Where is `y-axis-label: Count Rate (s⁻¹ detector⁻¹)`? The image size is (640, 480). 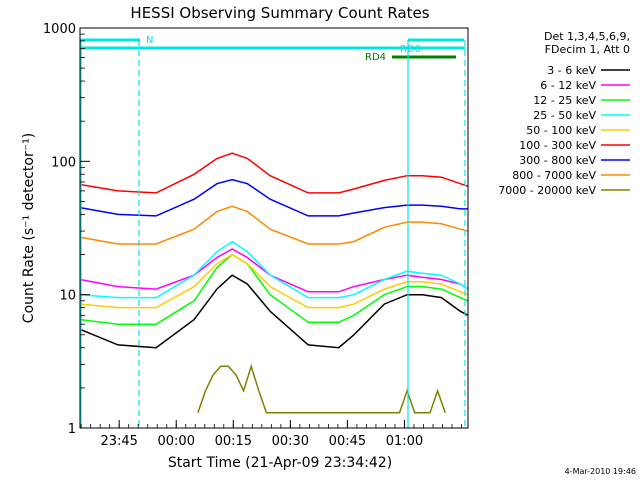 y-axis-label: Count Rate (s⁻¹ detector⁻¹) is located at coordinates (29, 228).